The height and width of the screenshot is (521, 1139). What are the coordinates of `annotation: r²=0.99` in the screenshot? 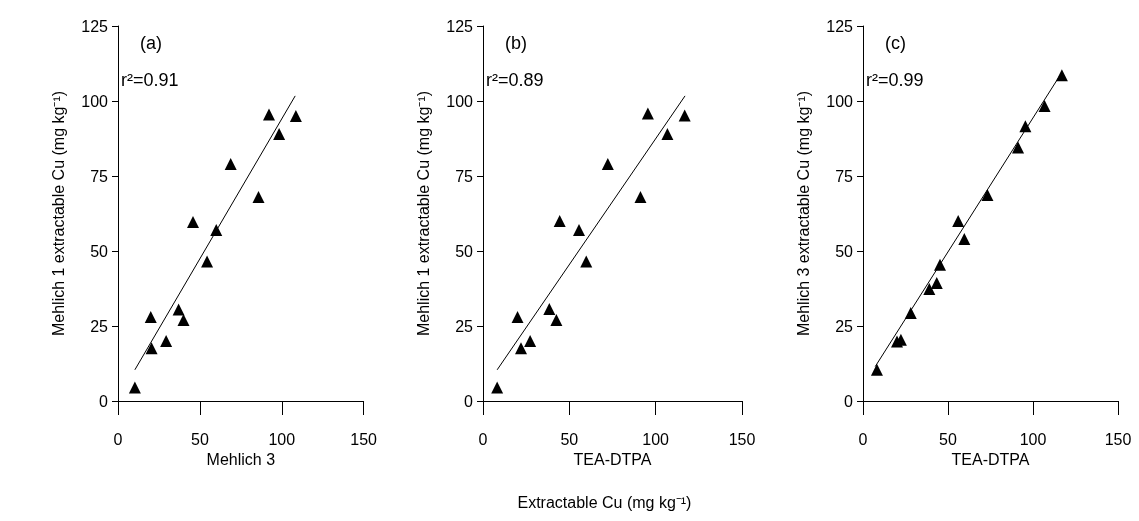 It's located at (895, 80).